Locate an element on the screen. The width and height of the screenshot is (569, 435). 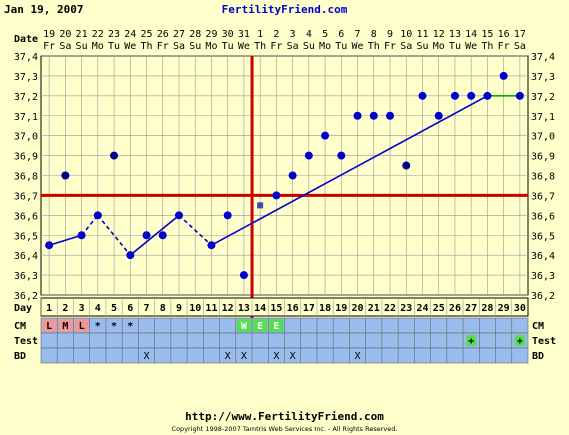
day-number: 30 is located at coordinates (520, 308).